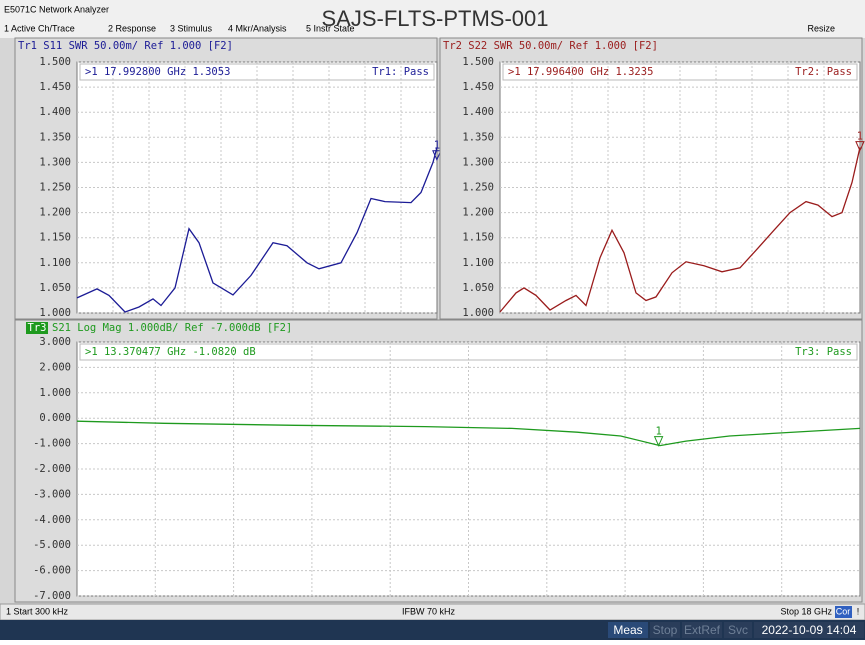 The height and width of the screenshot is (645, 865). Describe the element at coordinates (823, 352) in the screenshot. I see `limit-status: Tr3: Pass` at that location.